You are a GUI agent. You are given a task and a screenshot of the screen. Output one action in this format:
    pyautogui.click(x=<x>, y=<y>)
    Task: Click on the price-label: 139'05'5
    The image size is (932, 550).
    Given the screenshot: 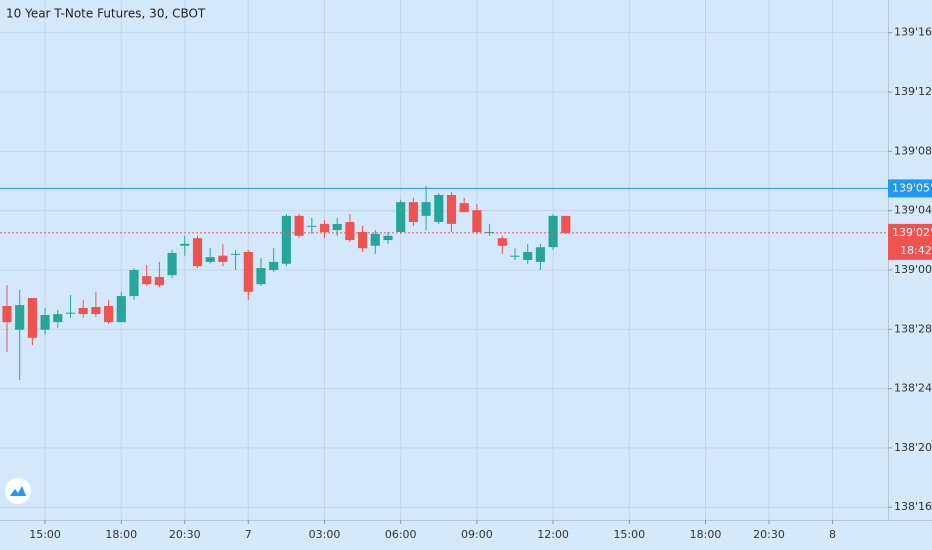 What is the action you would take?
    pyautogui.click(x=912, y=187)
    